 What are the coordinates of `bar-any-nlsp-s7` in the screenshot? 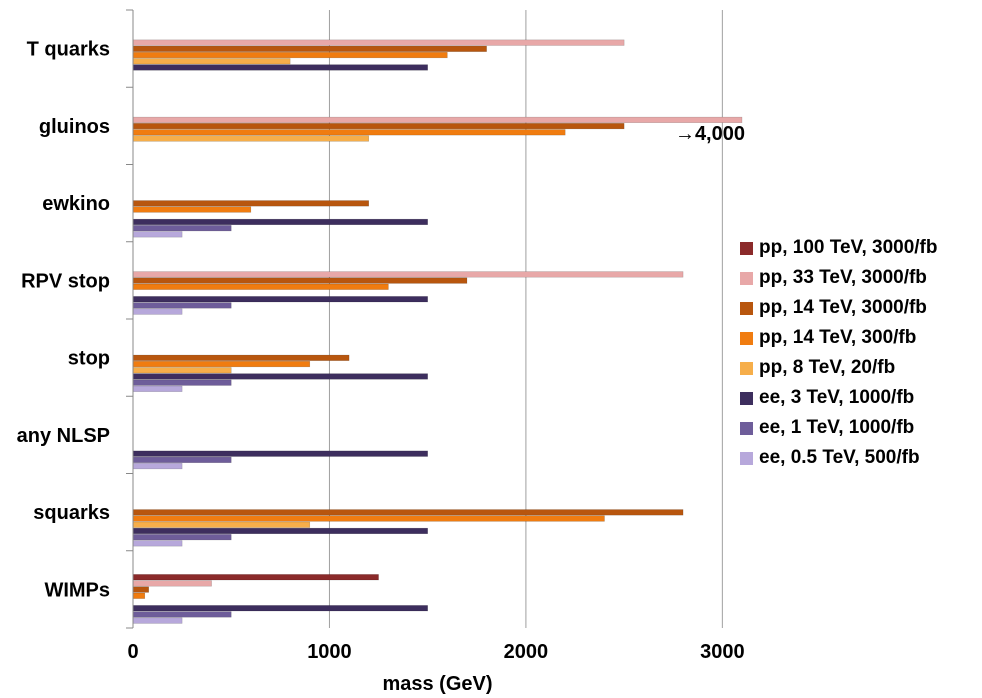 It's located at (157, 466).